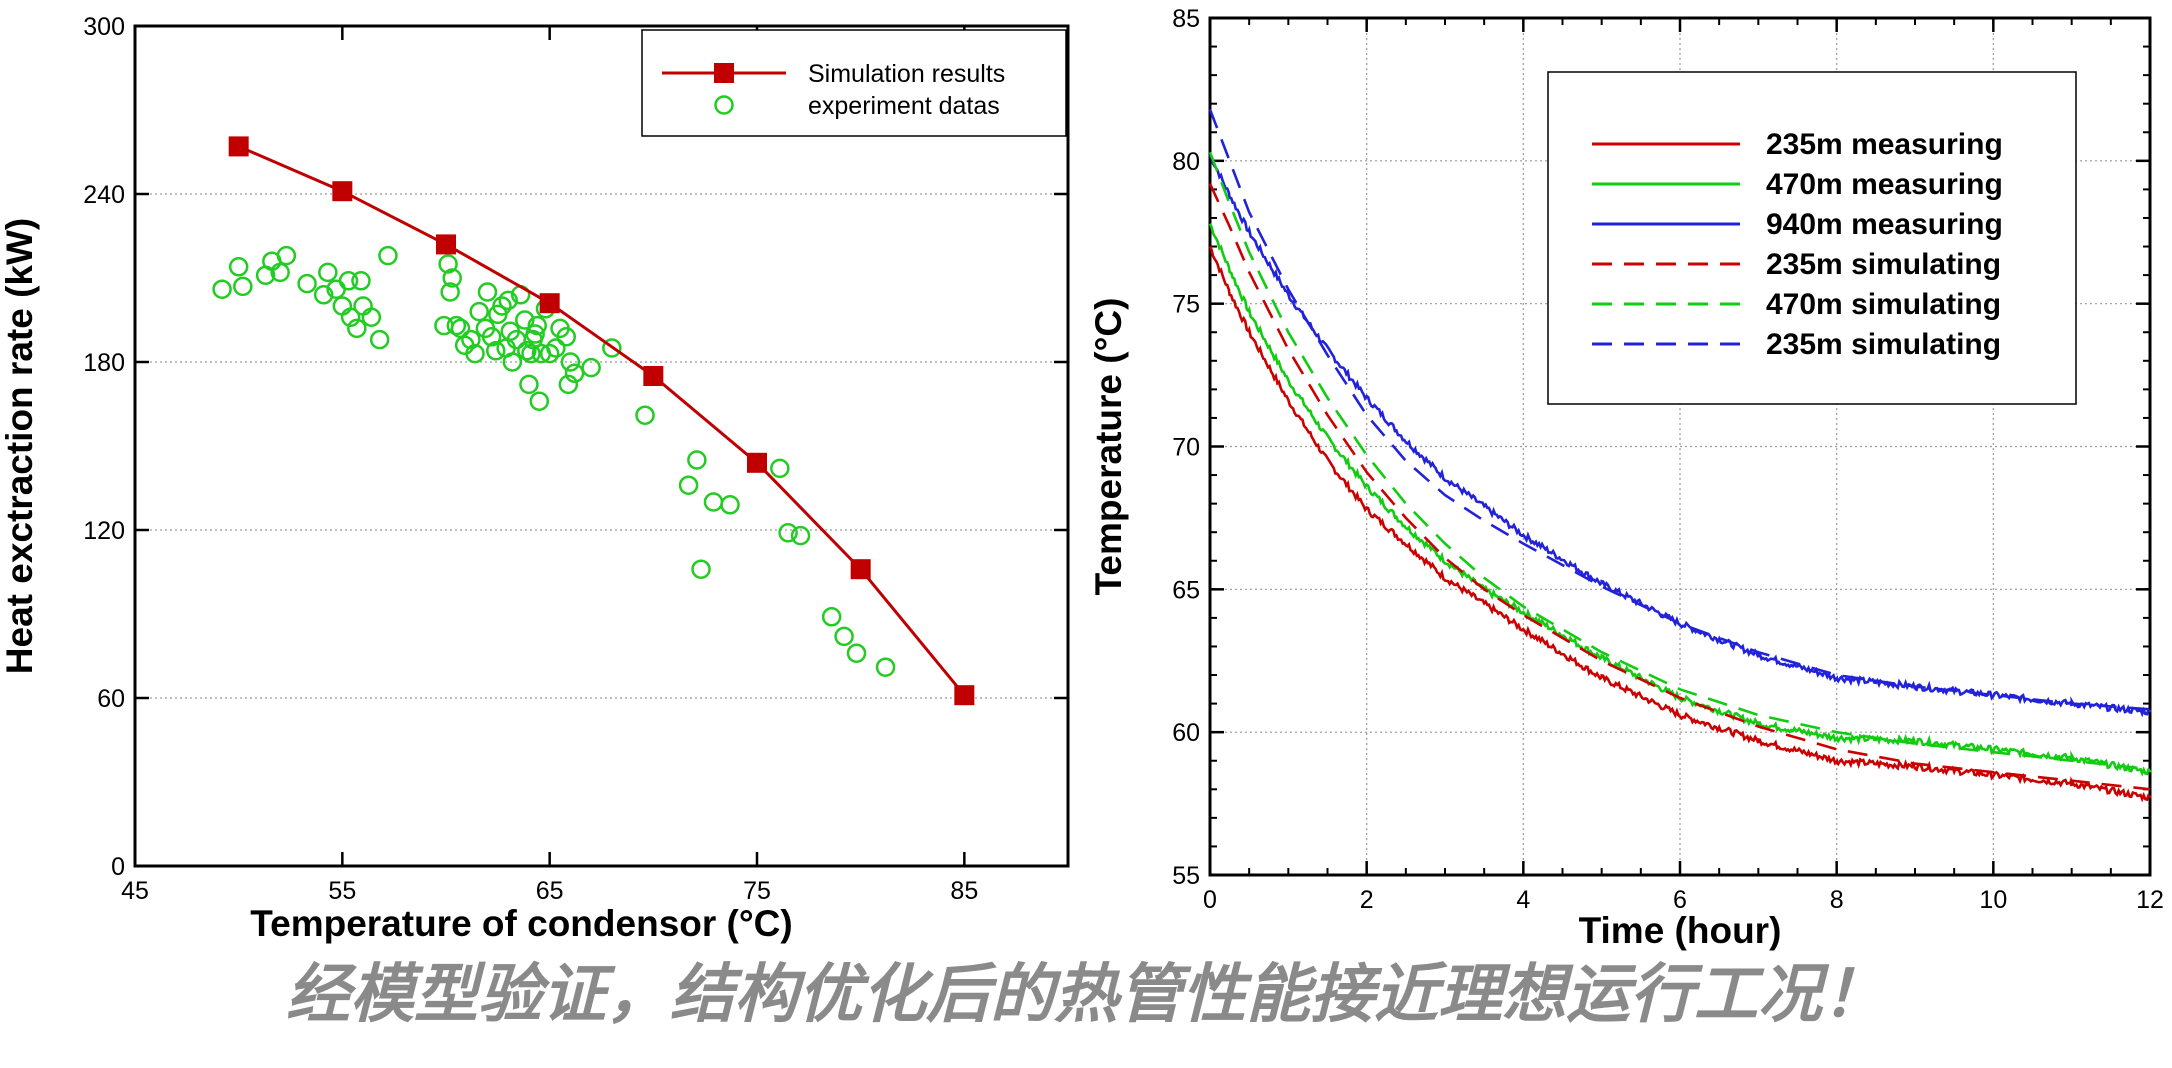 This screenshot has width=2172, height=1068. I want to click on y-tick-label: 70, so click(1186, 448).